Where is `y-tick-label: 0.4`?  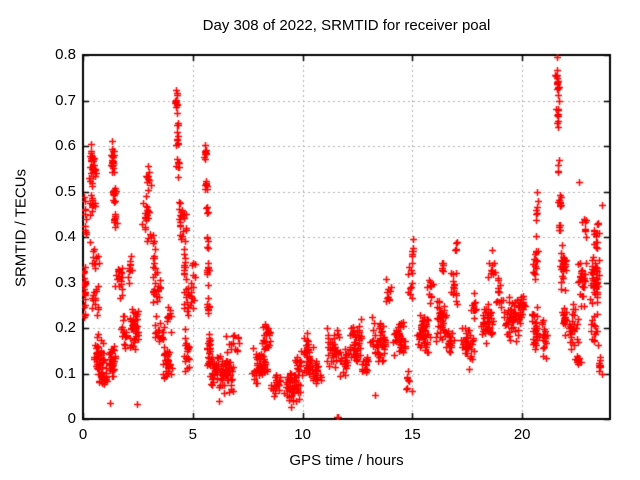 y-tick-label: 0.4 is located at coordinates (65, 236).